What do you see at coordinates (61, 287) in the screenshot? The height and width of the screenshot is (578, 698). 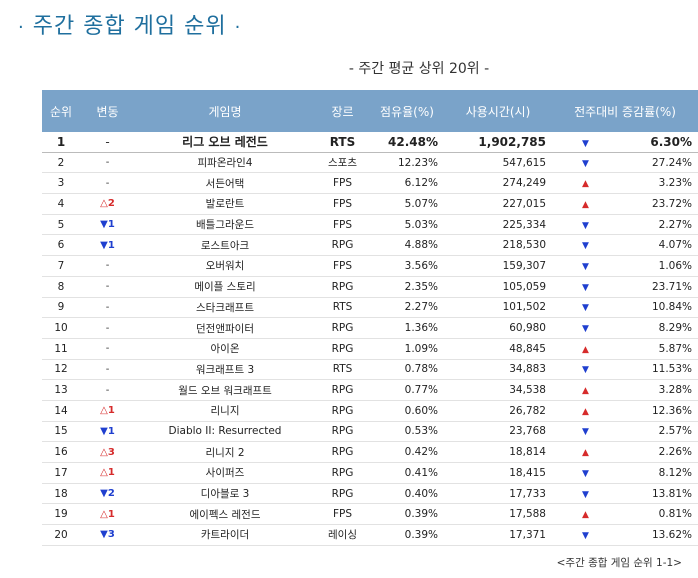 I see `cell-rank: 8` at bounding box center [61, 287].